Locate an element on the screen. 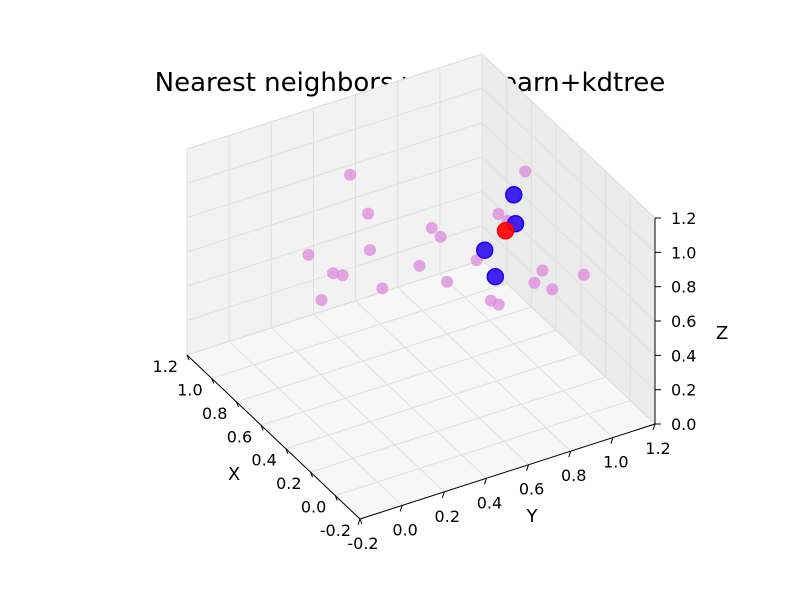 The height and width of the screenshot is (600, 800). z-tick-label: 0.0 is located at coordinates (683, 424).